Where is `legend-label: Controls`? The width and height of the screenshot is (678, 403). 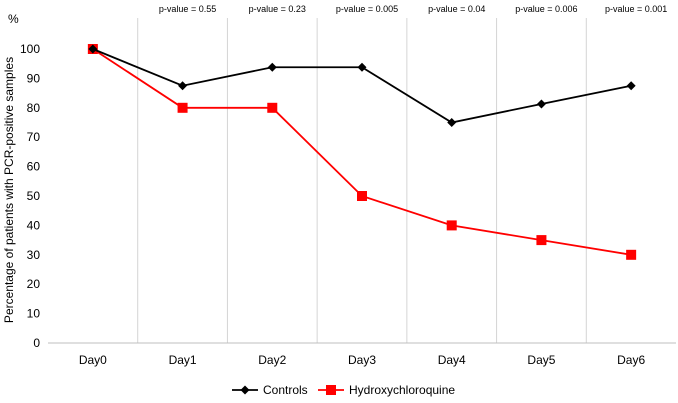
legend-label: Controls is located at coordinates (285, 390).